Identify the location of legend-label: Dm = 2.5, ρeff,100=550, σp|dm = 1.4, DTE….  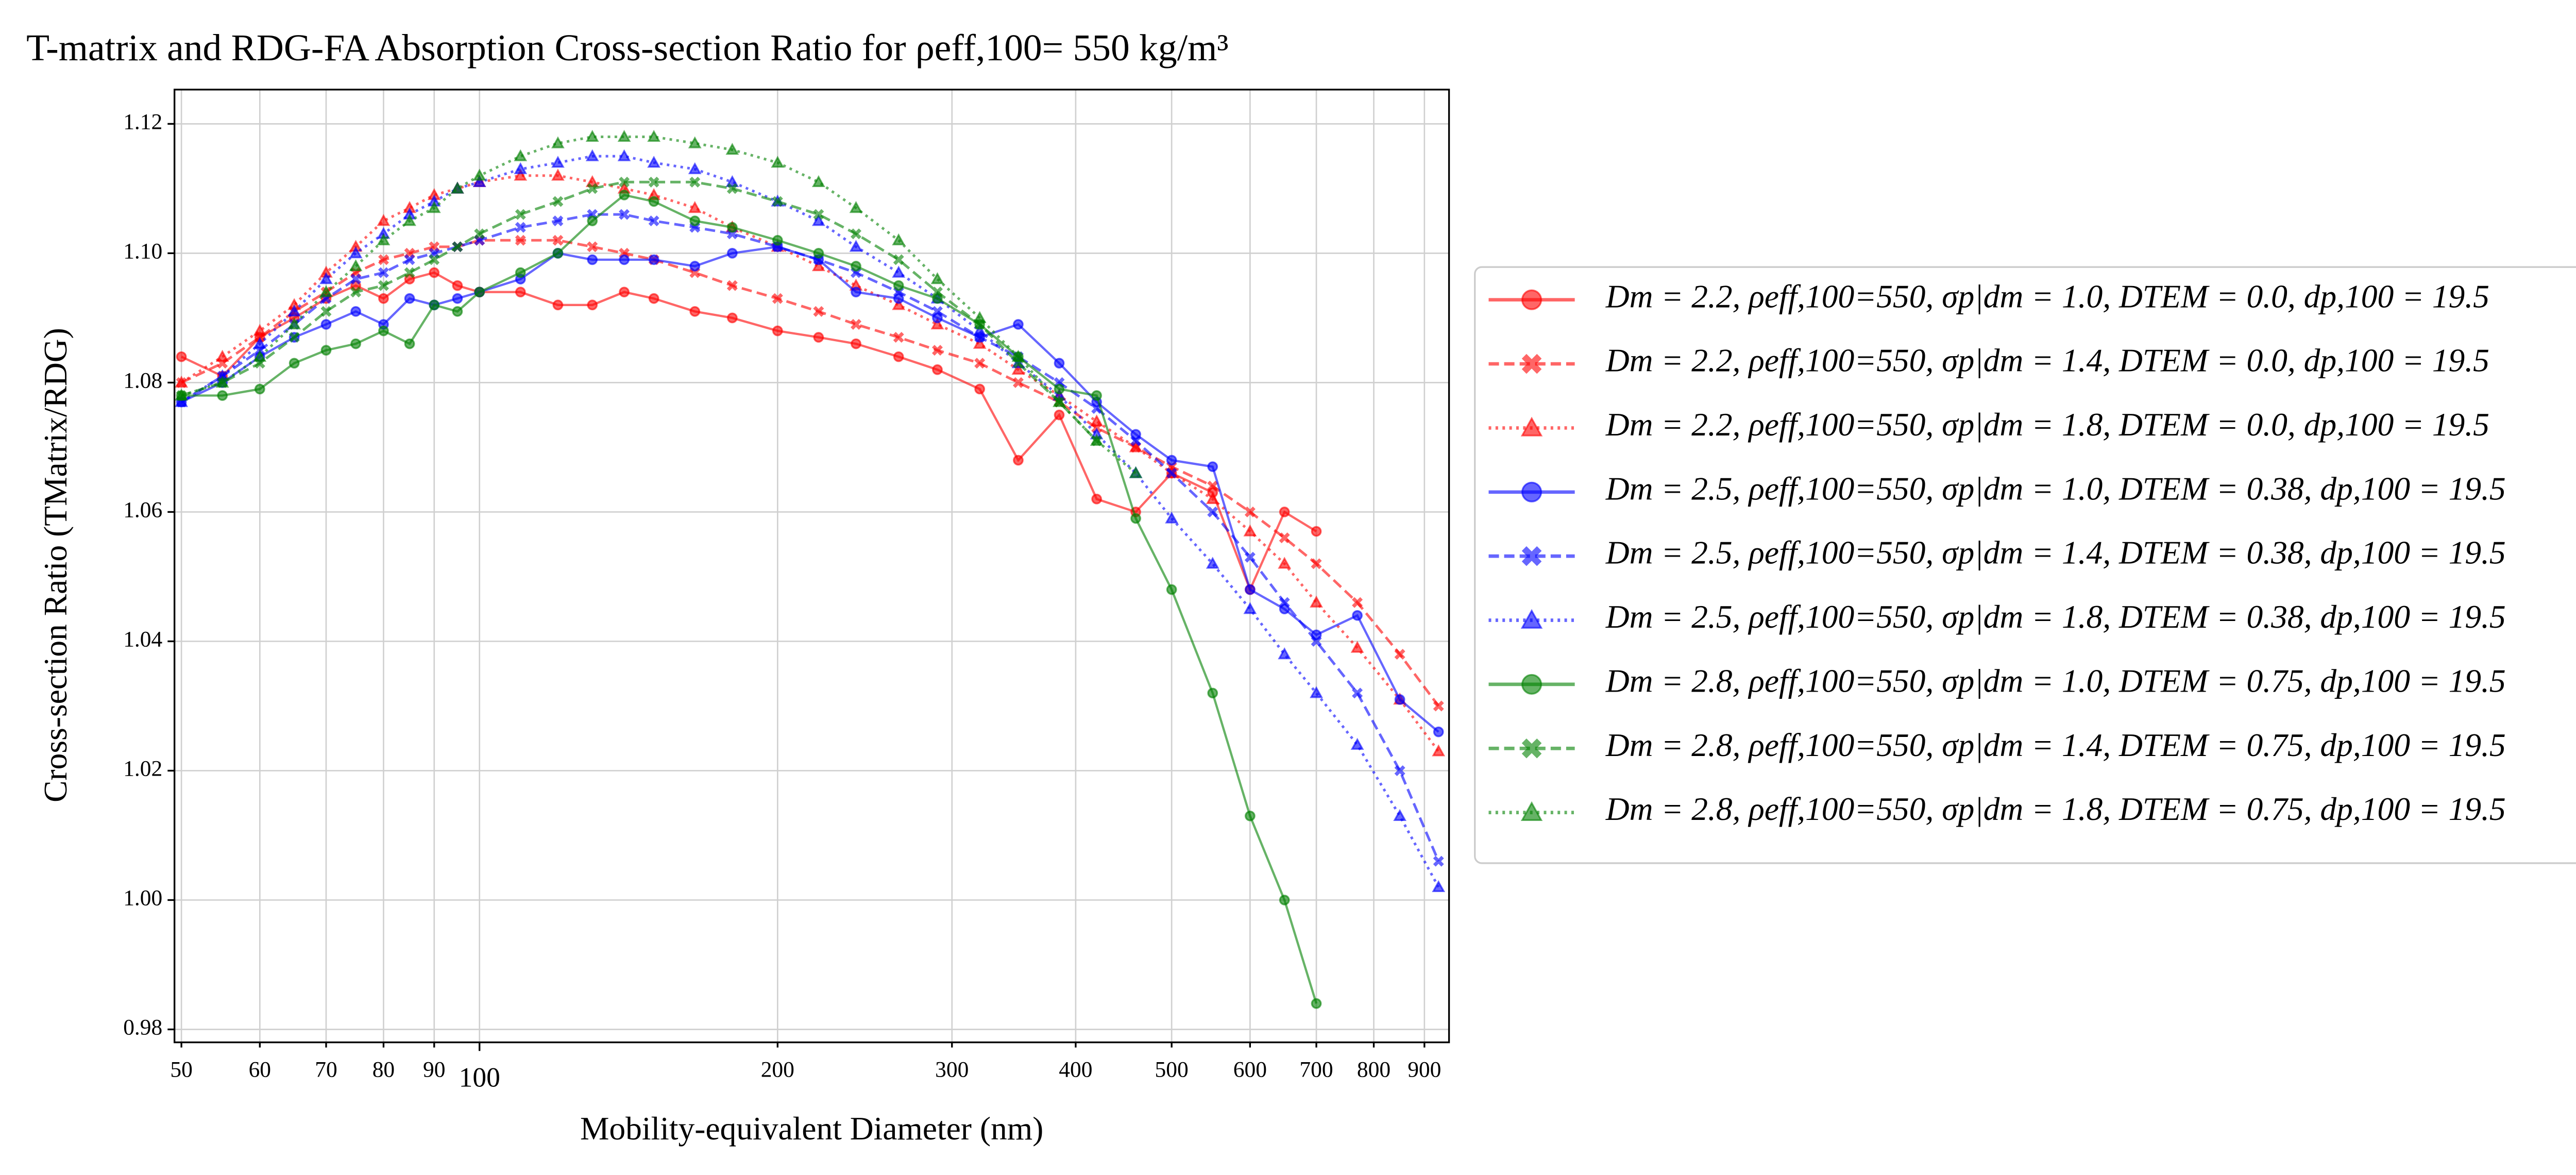
(2055, 552).